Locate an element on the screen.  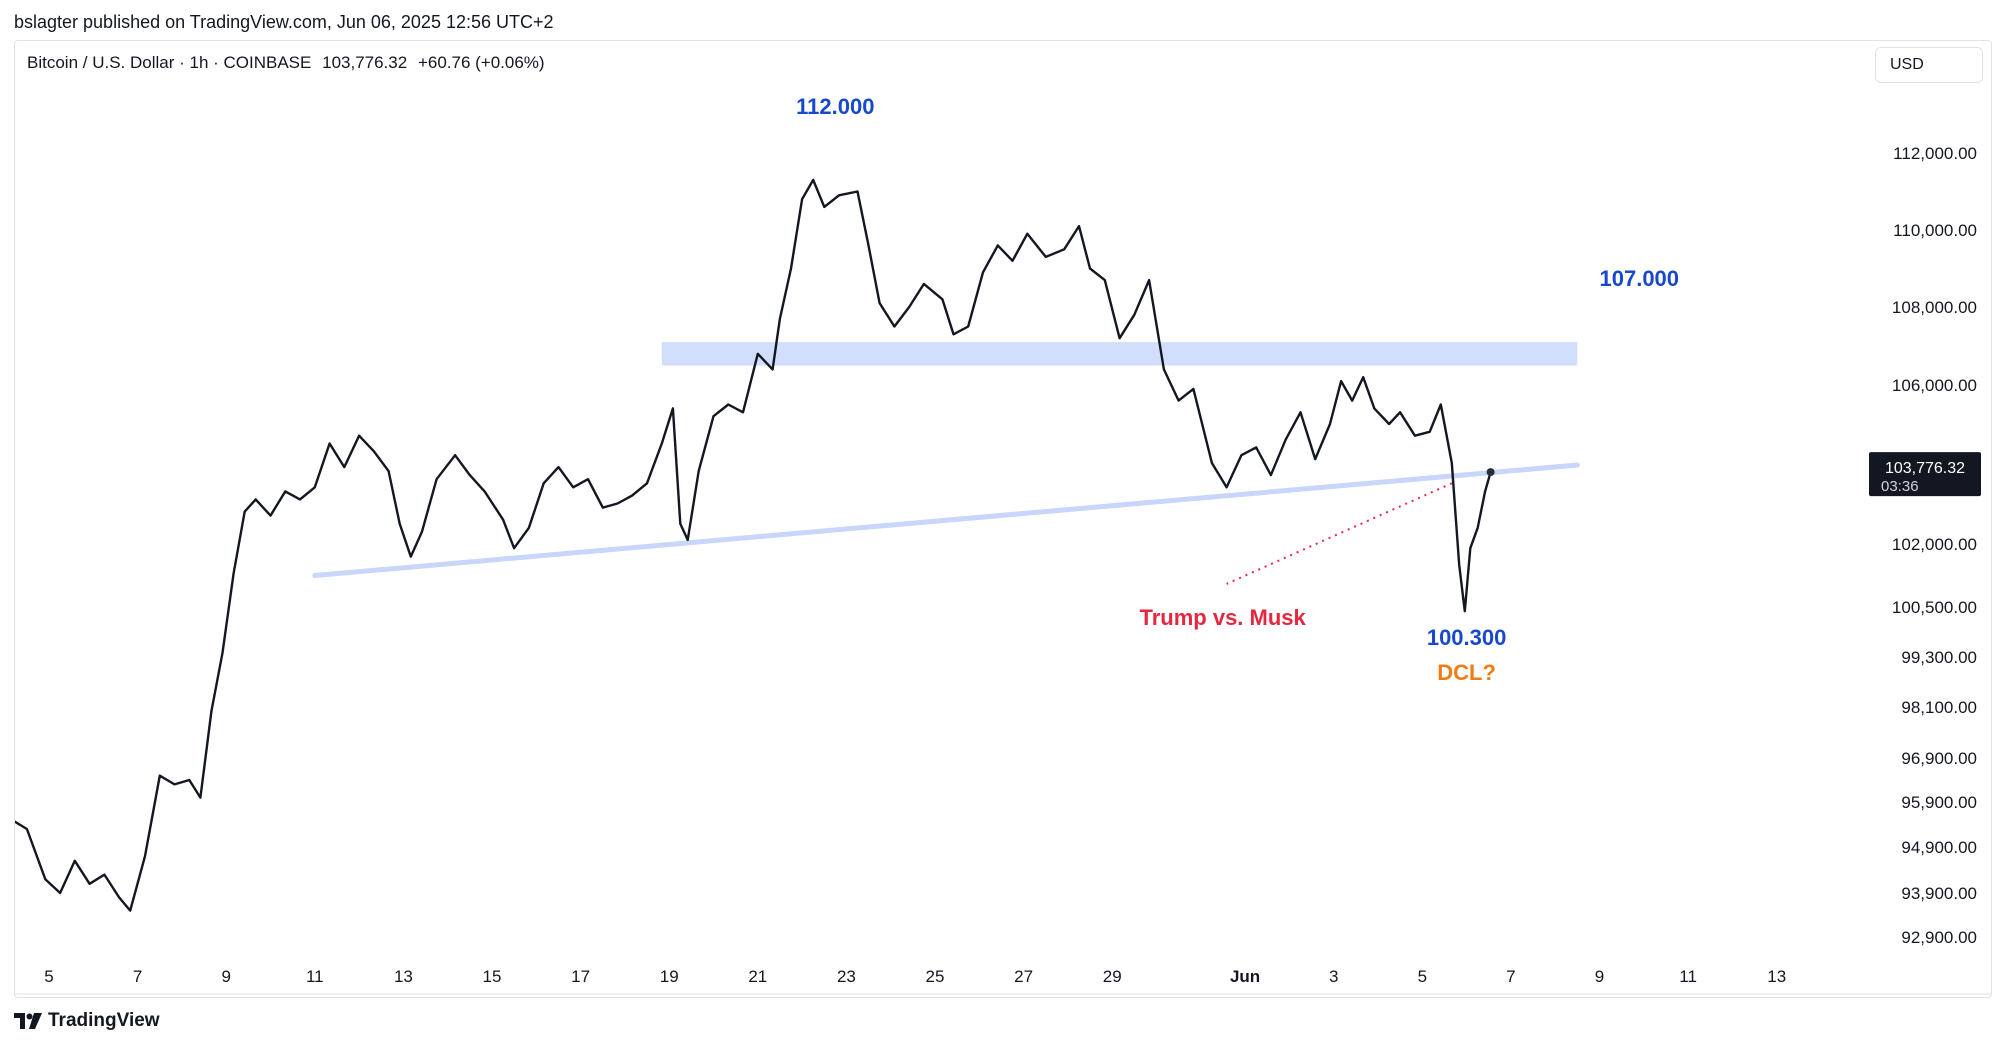
y-tick-label: 93,900.00 is located at coordinates (1939, 893).